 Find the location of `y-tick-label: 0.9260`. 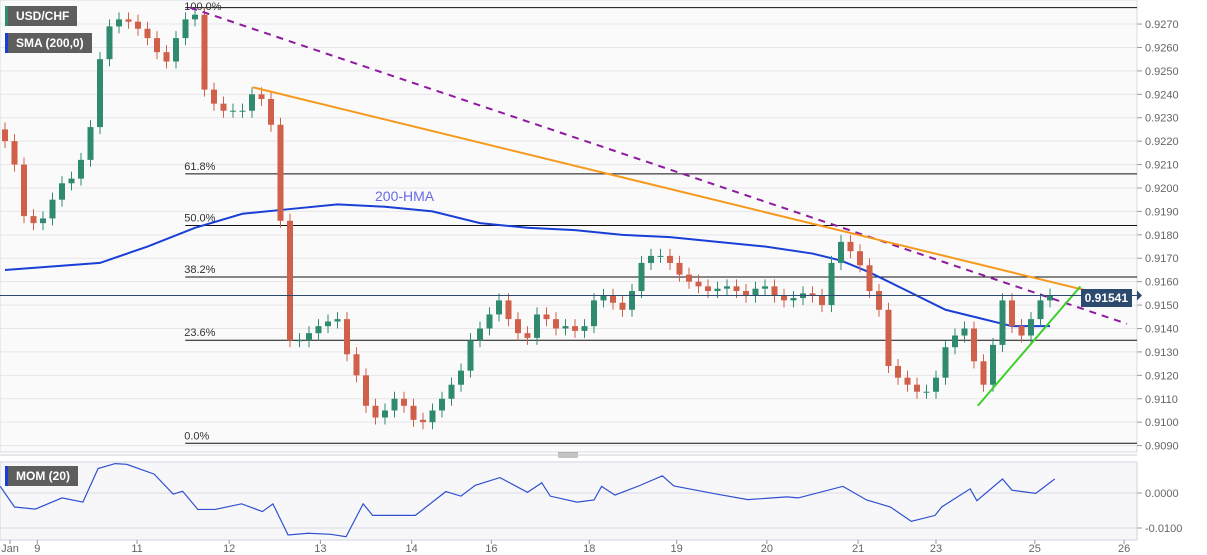

y-tick-label: 0.9260 is located at coordinates (1162, 48).